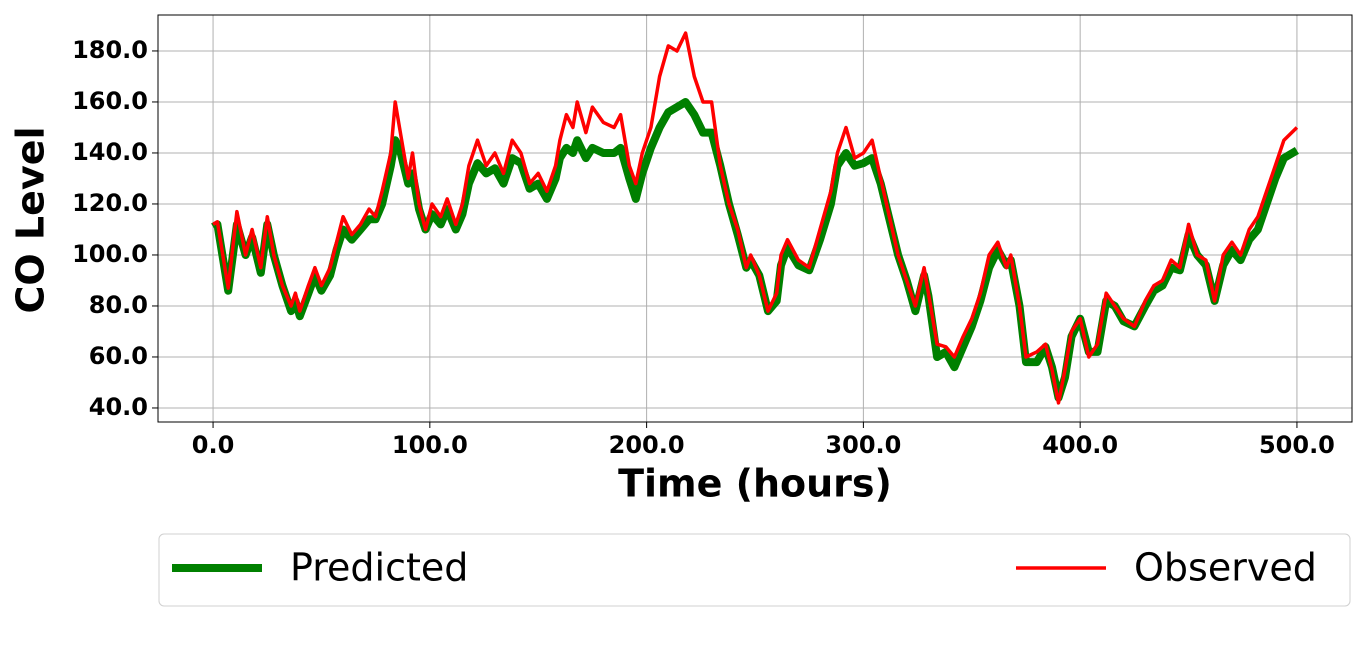 The width and height of the screenshot is (1366, 671). Describe the element at coordinates (755, 484) in the screenshot. I see `x-axis-label: Time (hours)` at that location.